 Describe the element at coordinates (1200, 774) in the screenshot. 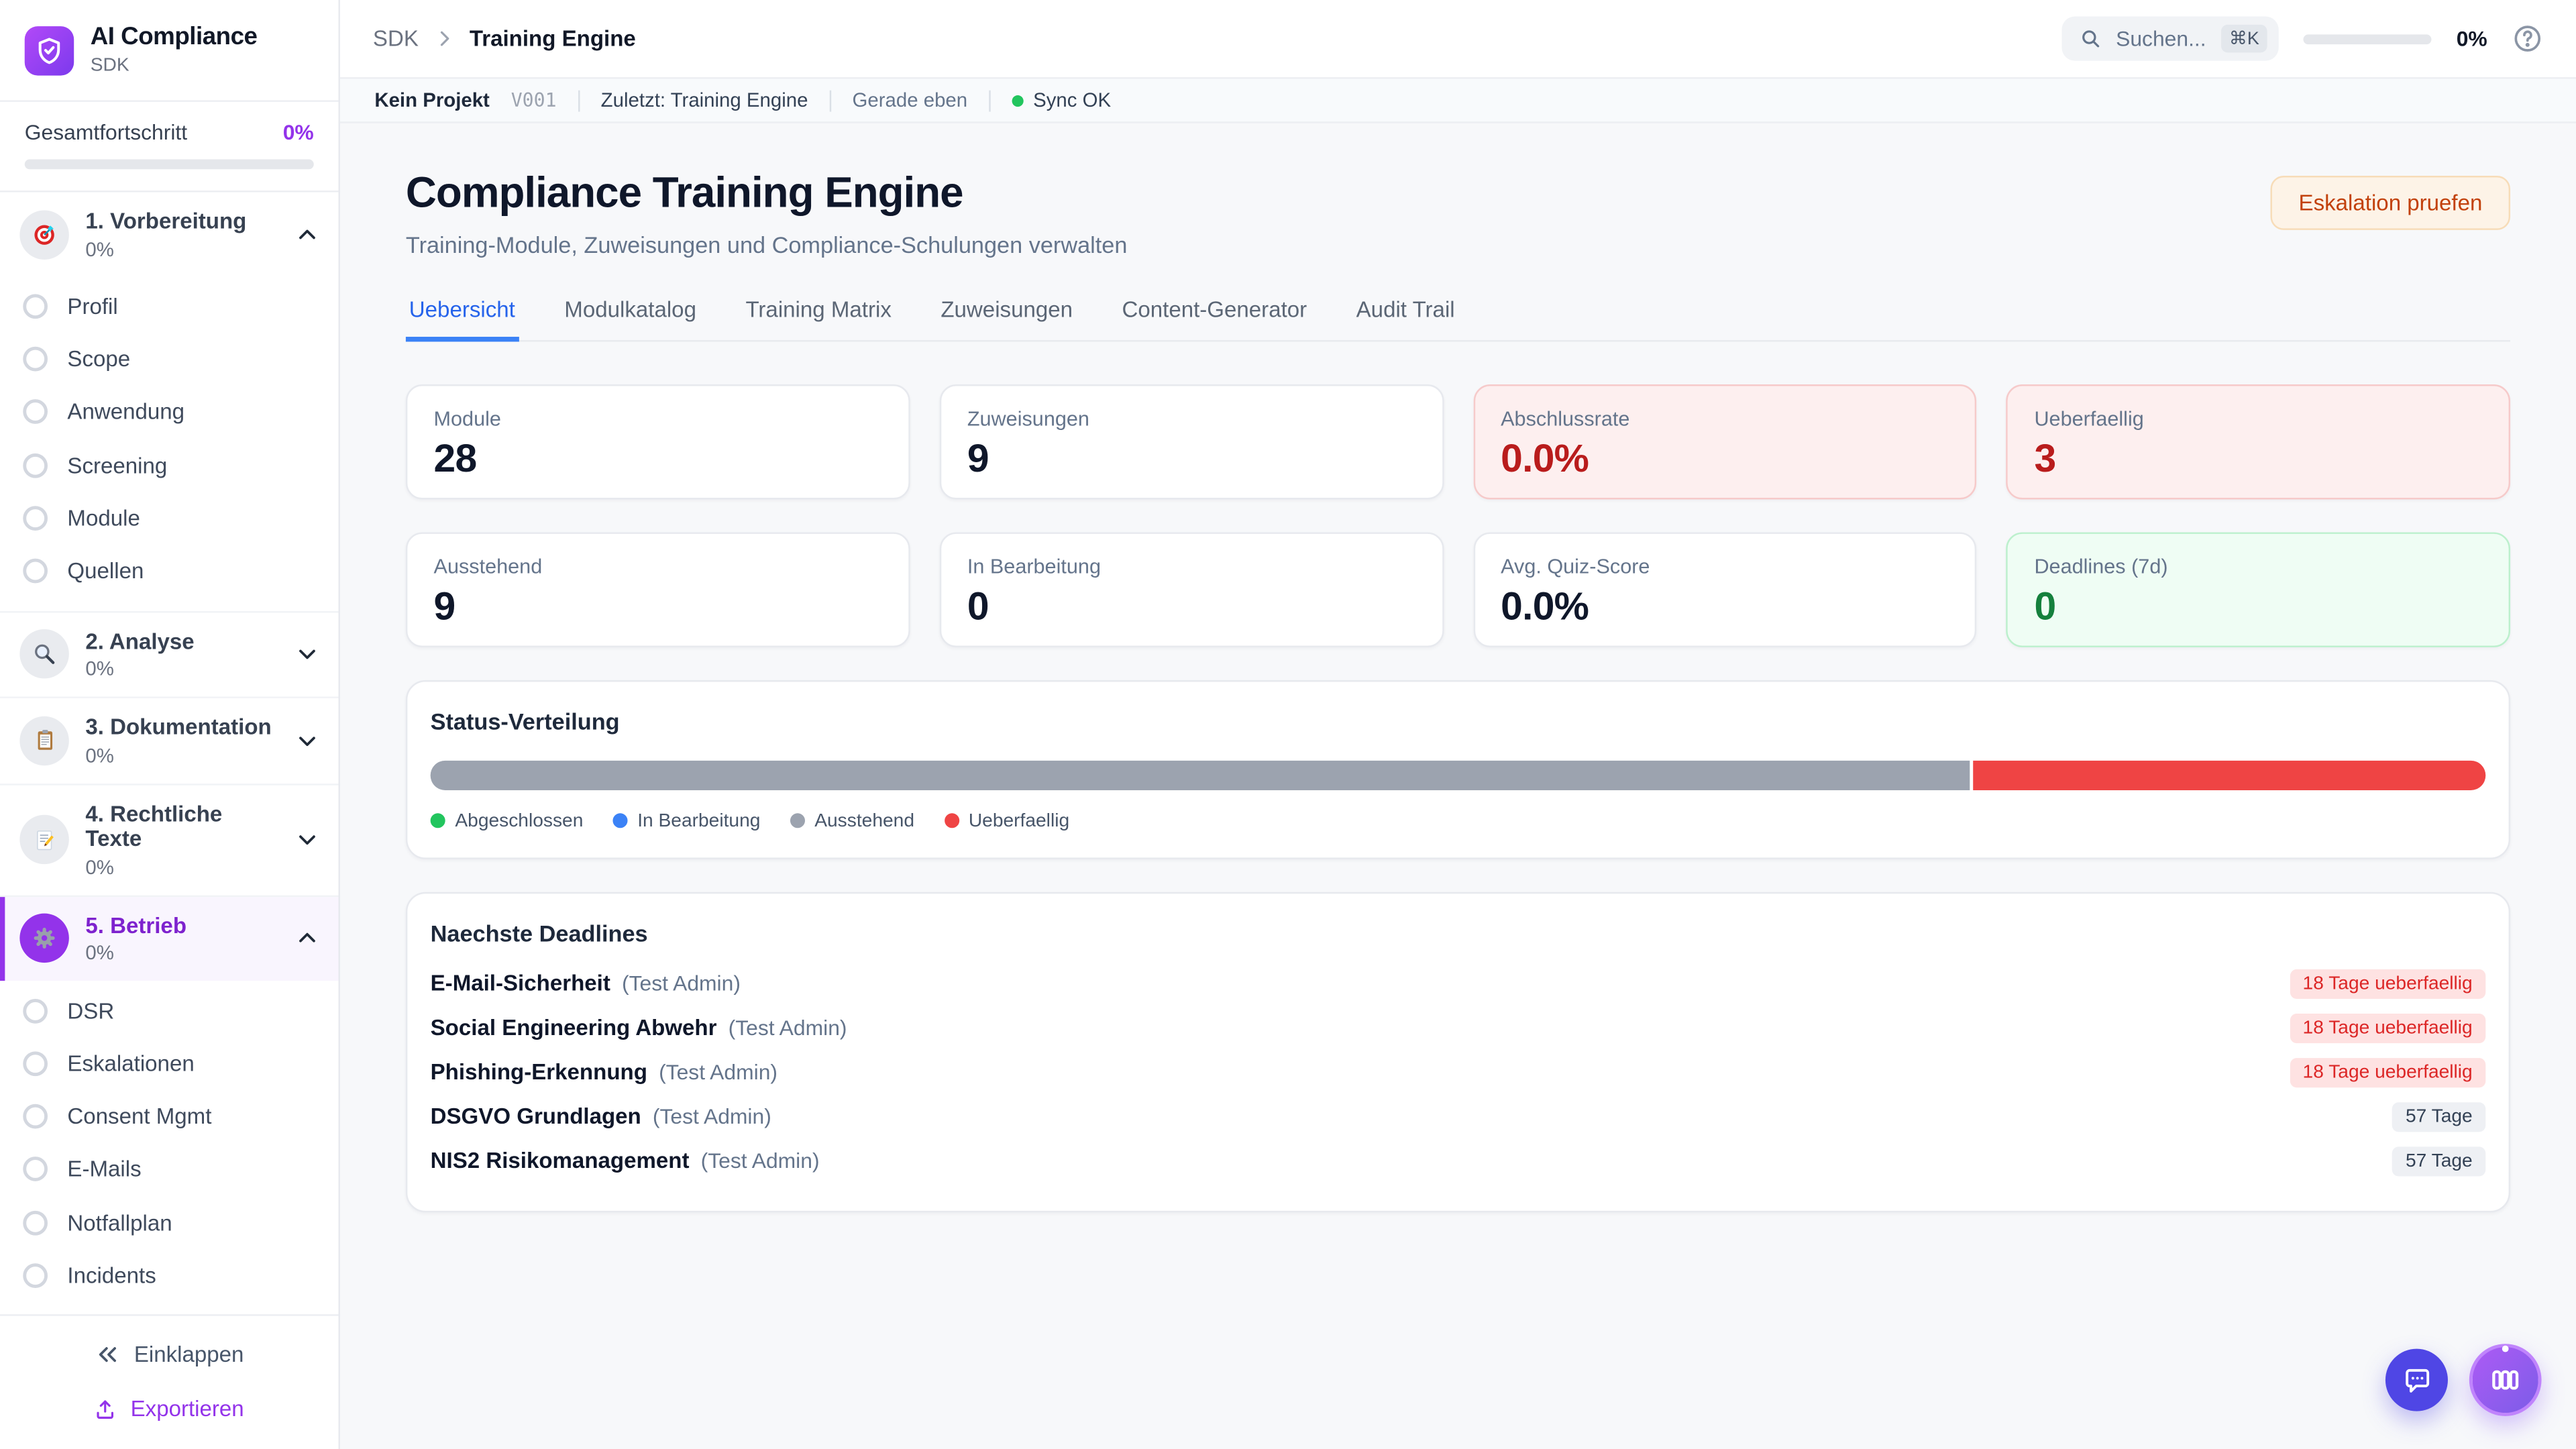

I see `distribution-segment-ausstehend` at that location.